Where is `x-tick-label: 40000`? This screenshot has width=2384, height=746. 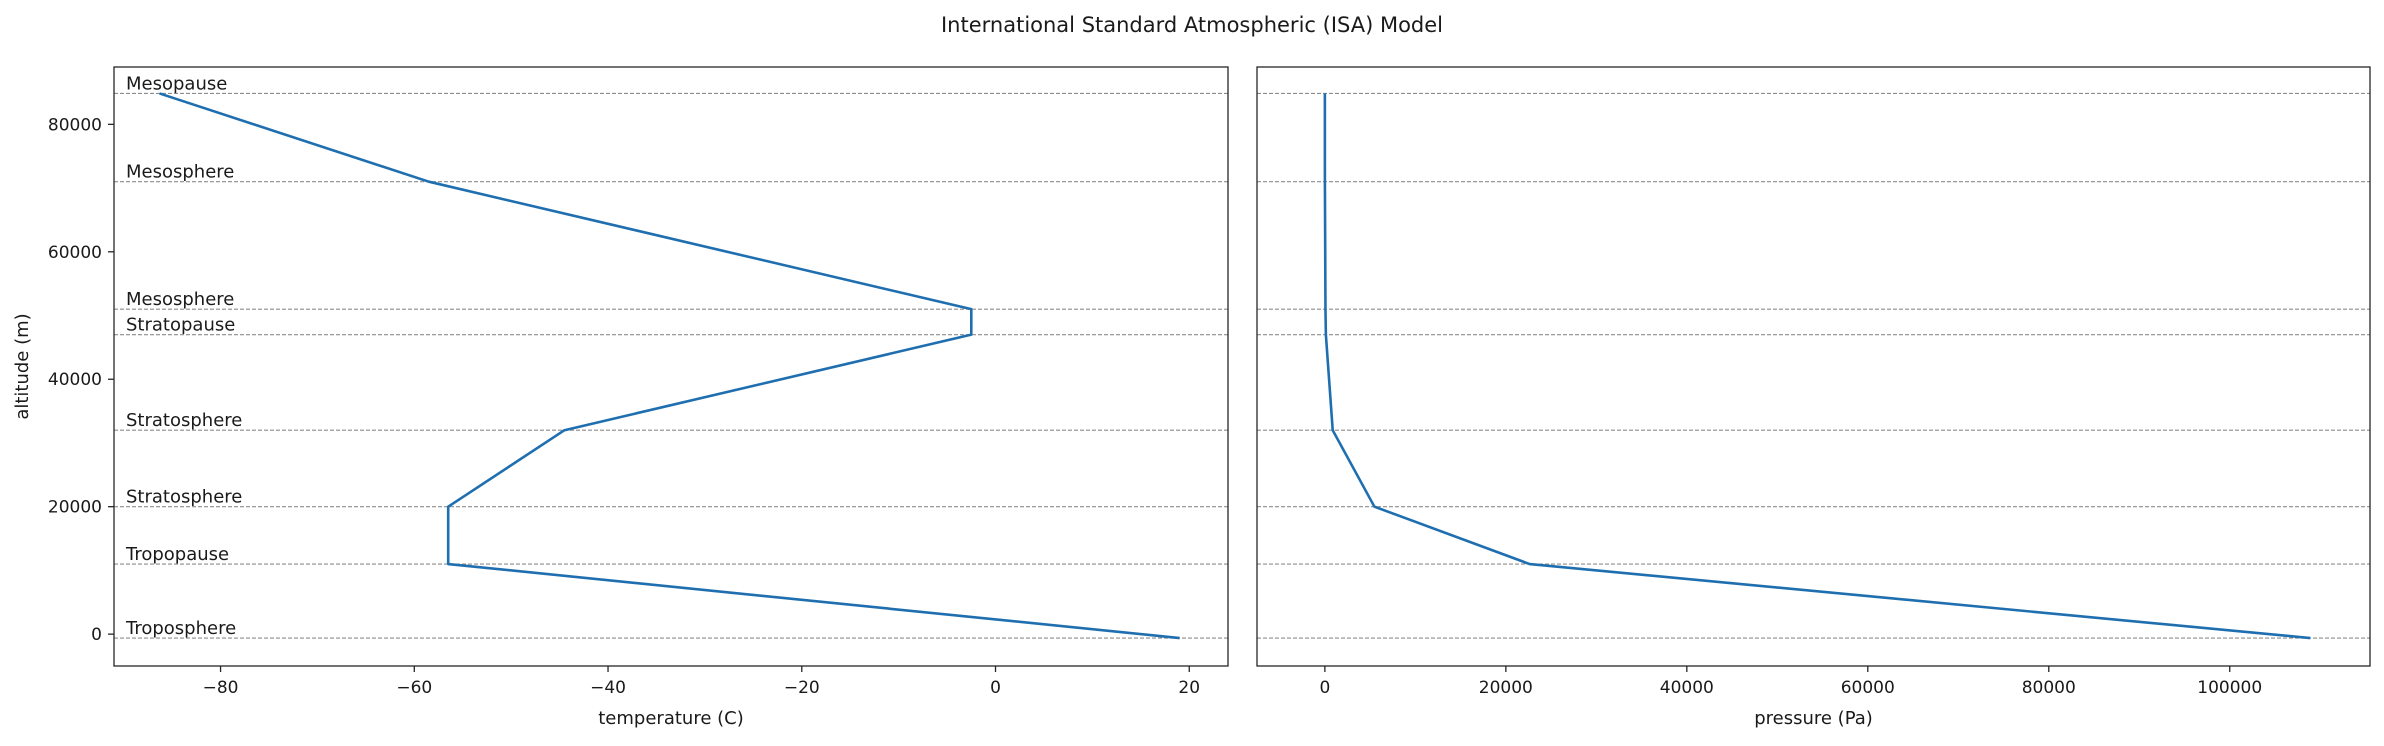
x-tick-label: 40000 is located at coordinates (1687, 688).